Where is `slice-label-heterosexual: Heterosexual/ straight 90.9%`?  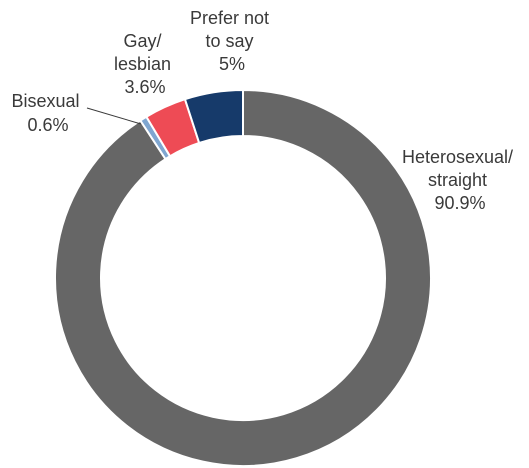
slice-label-heterosexual: Heterosexual/ straight 90.9% is located at coordinates (460, 180).